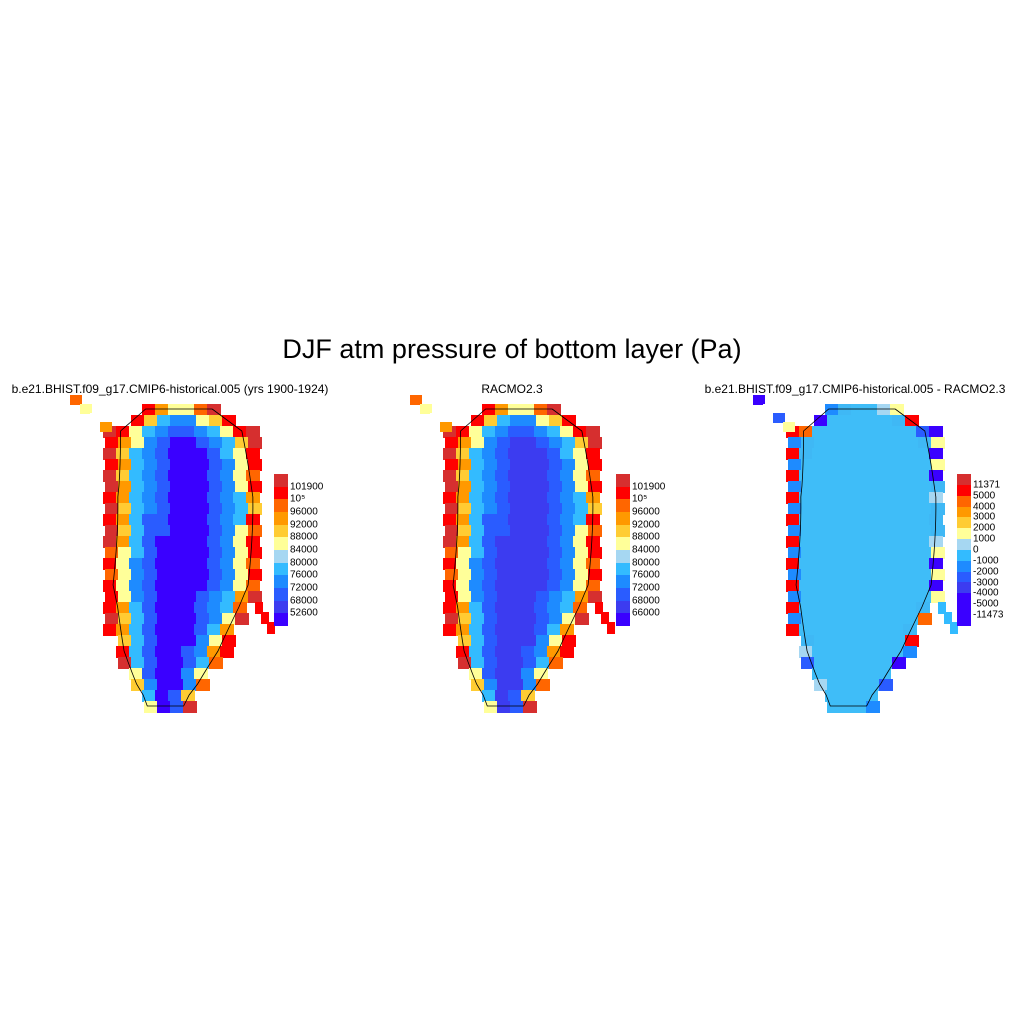  I want to click on colorbar-label: 4000, so click(984, 507).